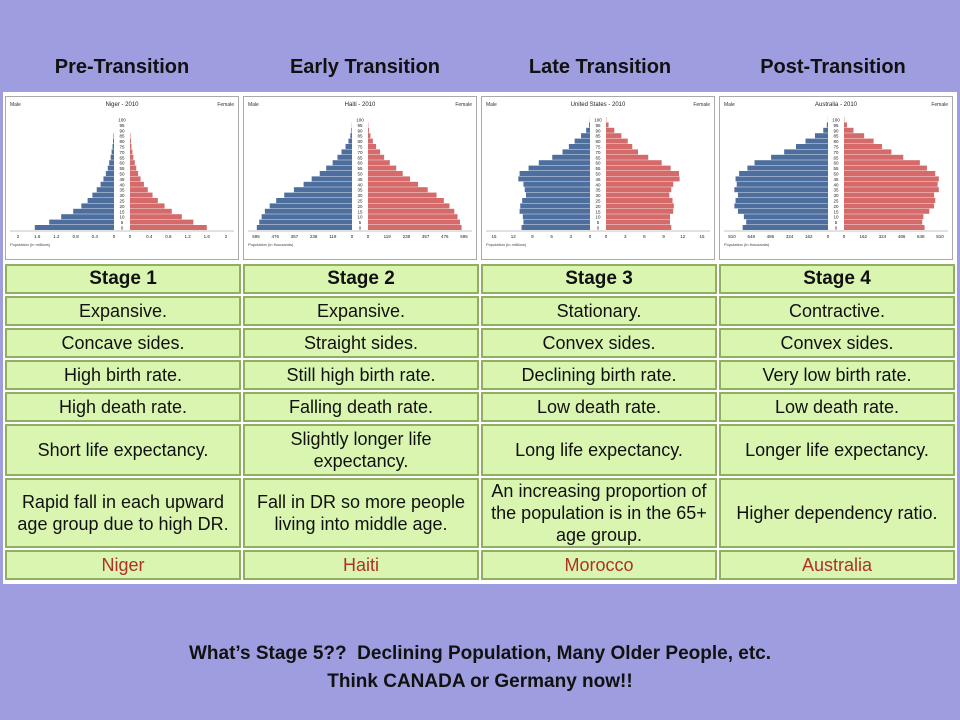  Describe the element at coordinates (836, 179) in the screenshot. I see `age-label-45: 45` at that location.